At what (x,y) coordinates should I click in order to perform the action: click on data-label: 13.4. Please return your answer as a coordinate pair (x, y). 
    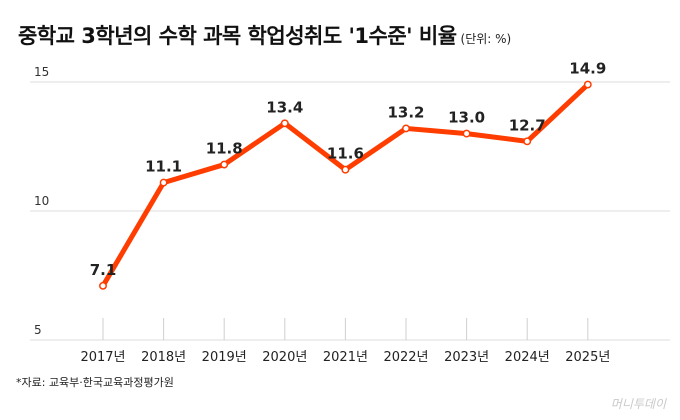
    Looking at the image, I should click on (284, 107).